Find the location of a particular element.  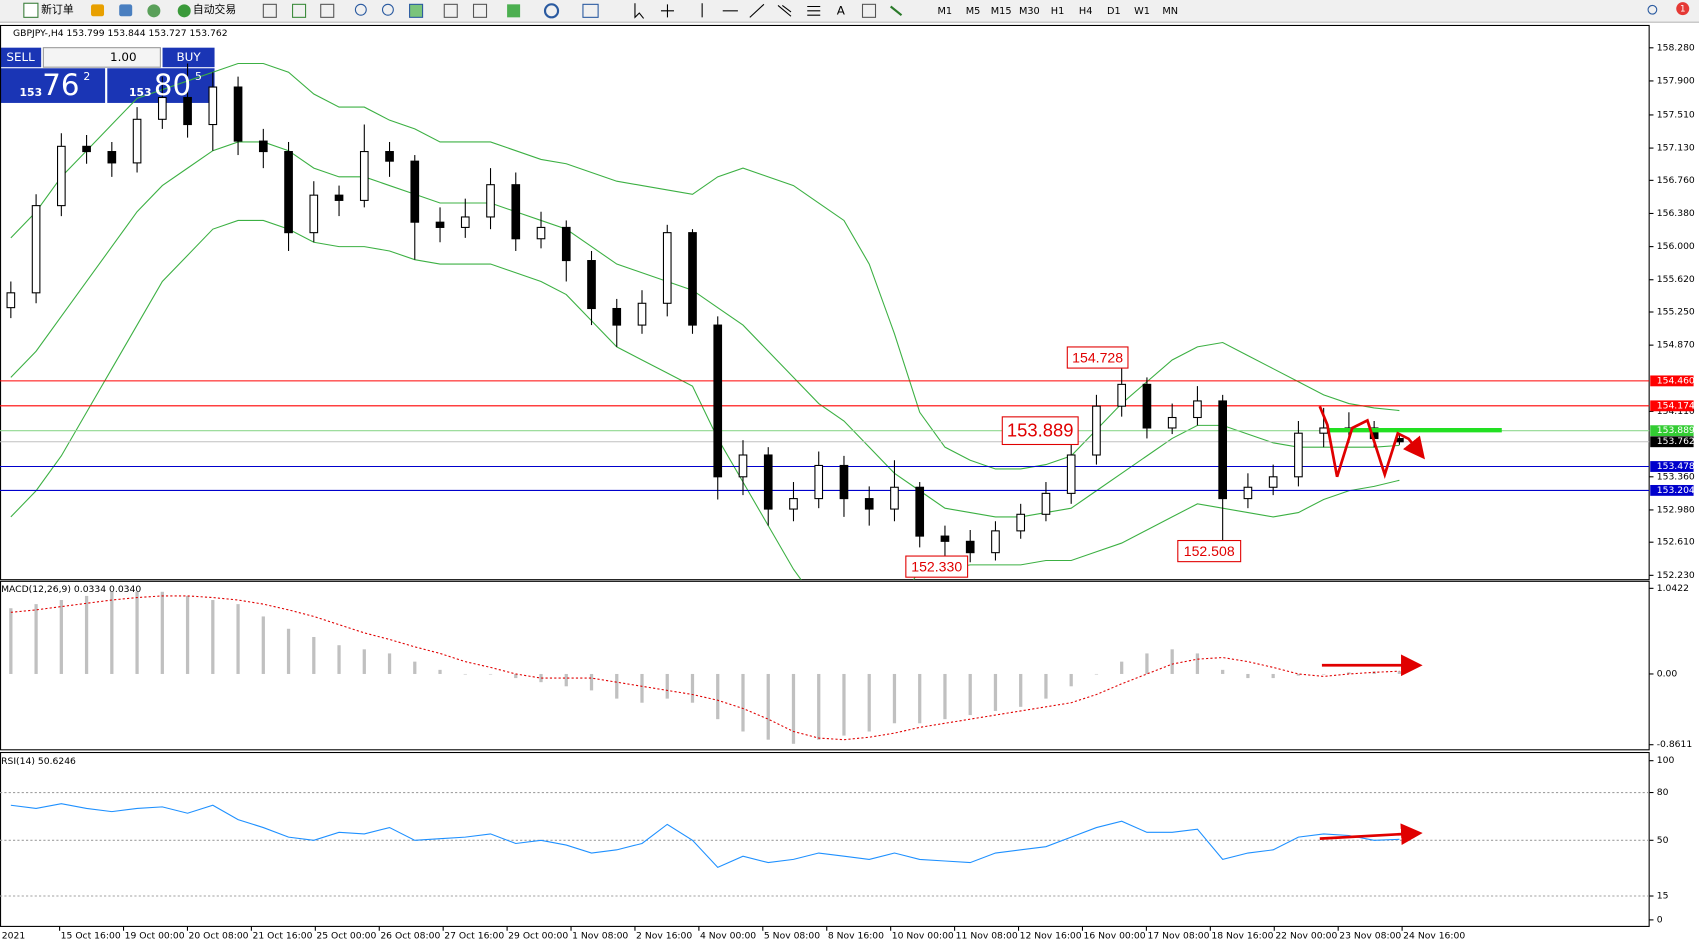

toolbar is located at coordinates (849, 11).